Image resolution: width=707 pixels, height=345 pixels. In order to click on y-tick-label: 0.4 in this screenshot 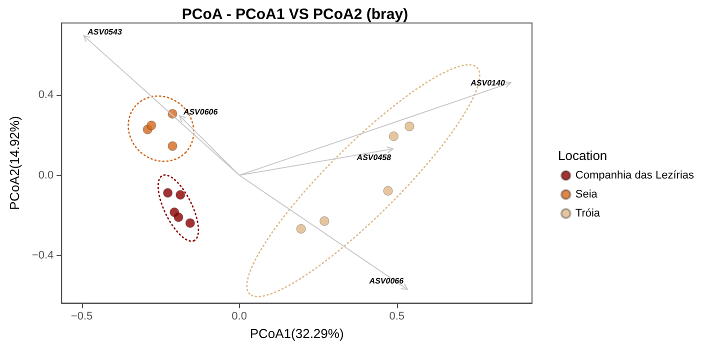, I will do `click(46, 95)`.